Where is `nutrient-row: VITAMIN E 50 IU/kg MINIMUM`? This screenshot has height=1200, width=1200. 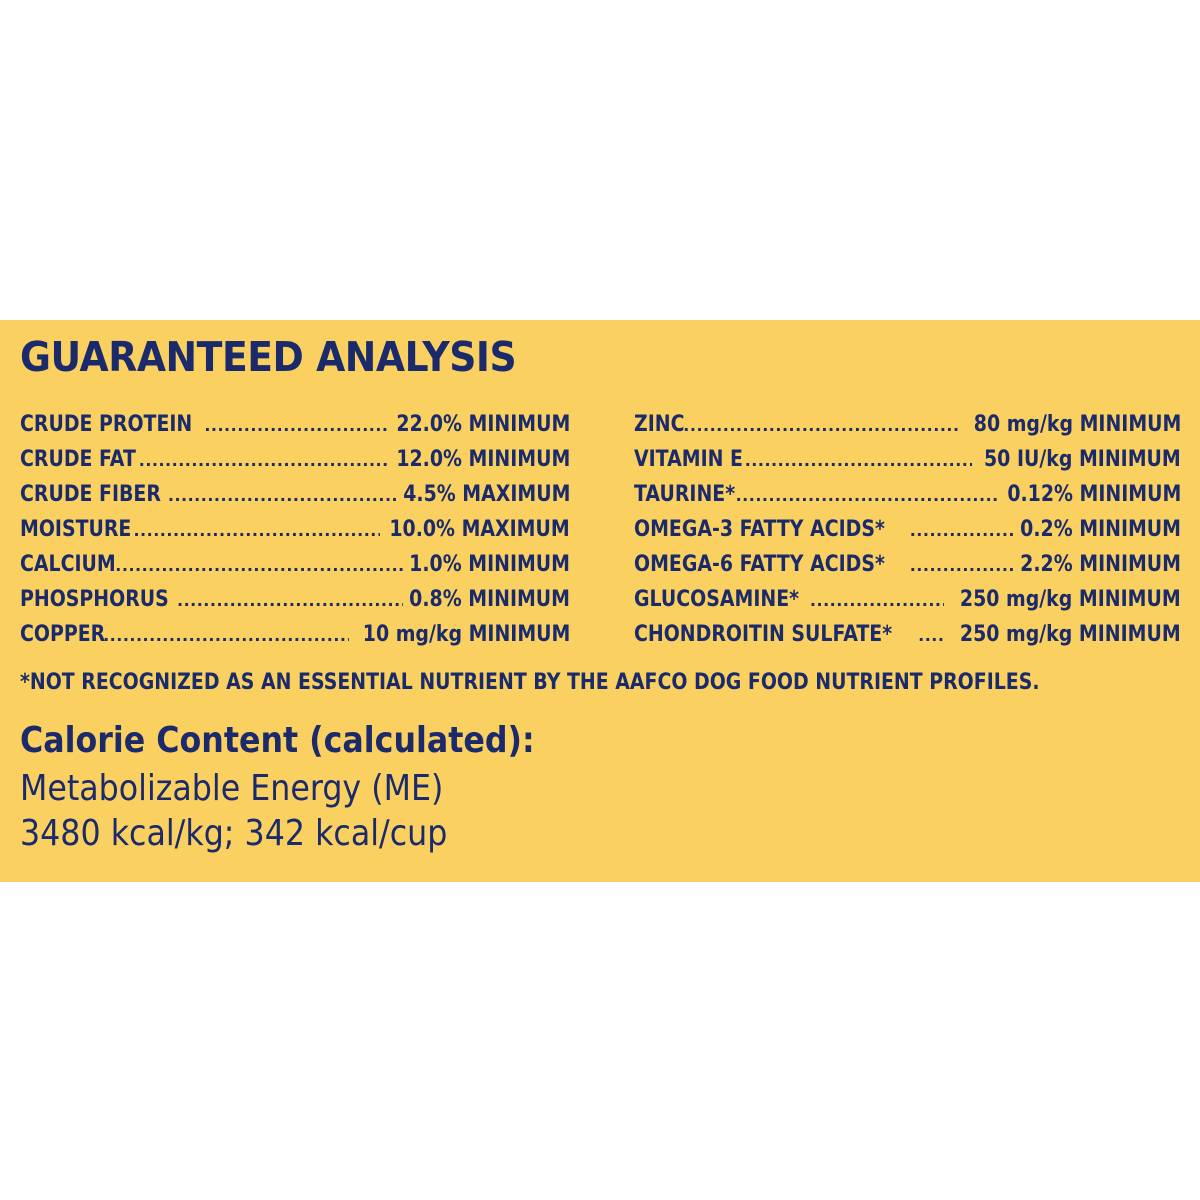
nutrient-row: VITAMIN E 50 IU/kg MINIMUM is located at coordinates (907, 459).